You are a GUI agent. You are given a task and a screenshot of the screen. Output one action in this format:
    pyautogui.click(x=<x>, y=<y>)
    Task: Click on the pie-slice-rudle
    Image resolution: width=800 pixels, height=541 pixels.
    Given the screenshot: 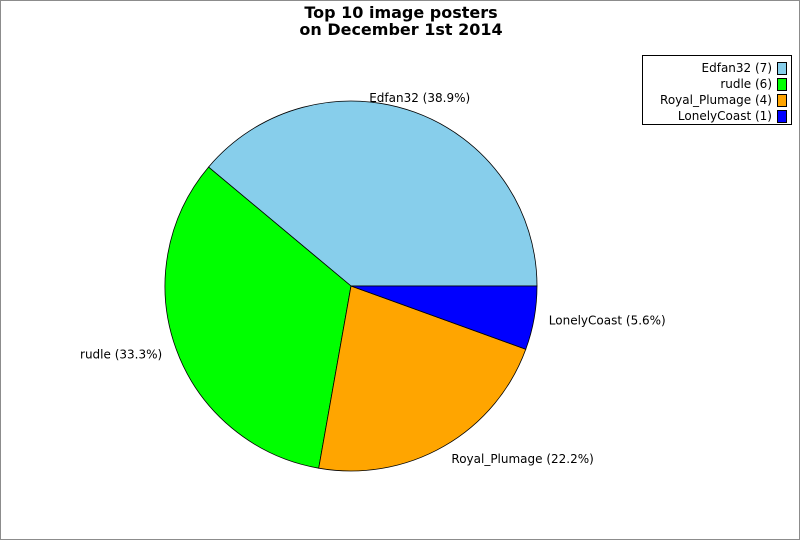 What is the action you would take?
    pyautogui.click(x=258, y=317)
    